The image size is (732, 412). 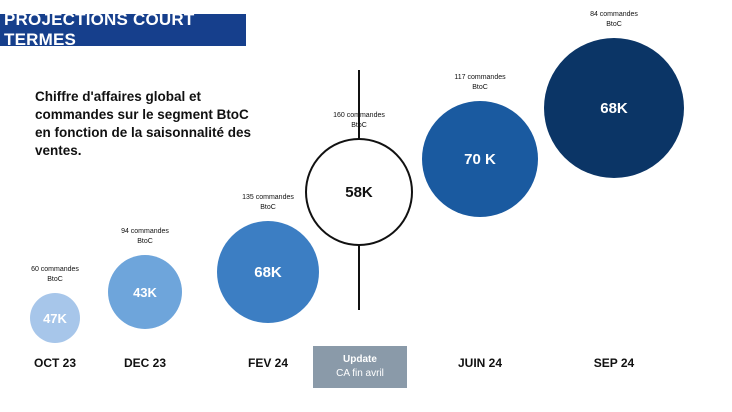 I want to click on orders-label: 84 commandes, so click(x=614, y=14).